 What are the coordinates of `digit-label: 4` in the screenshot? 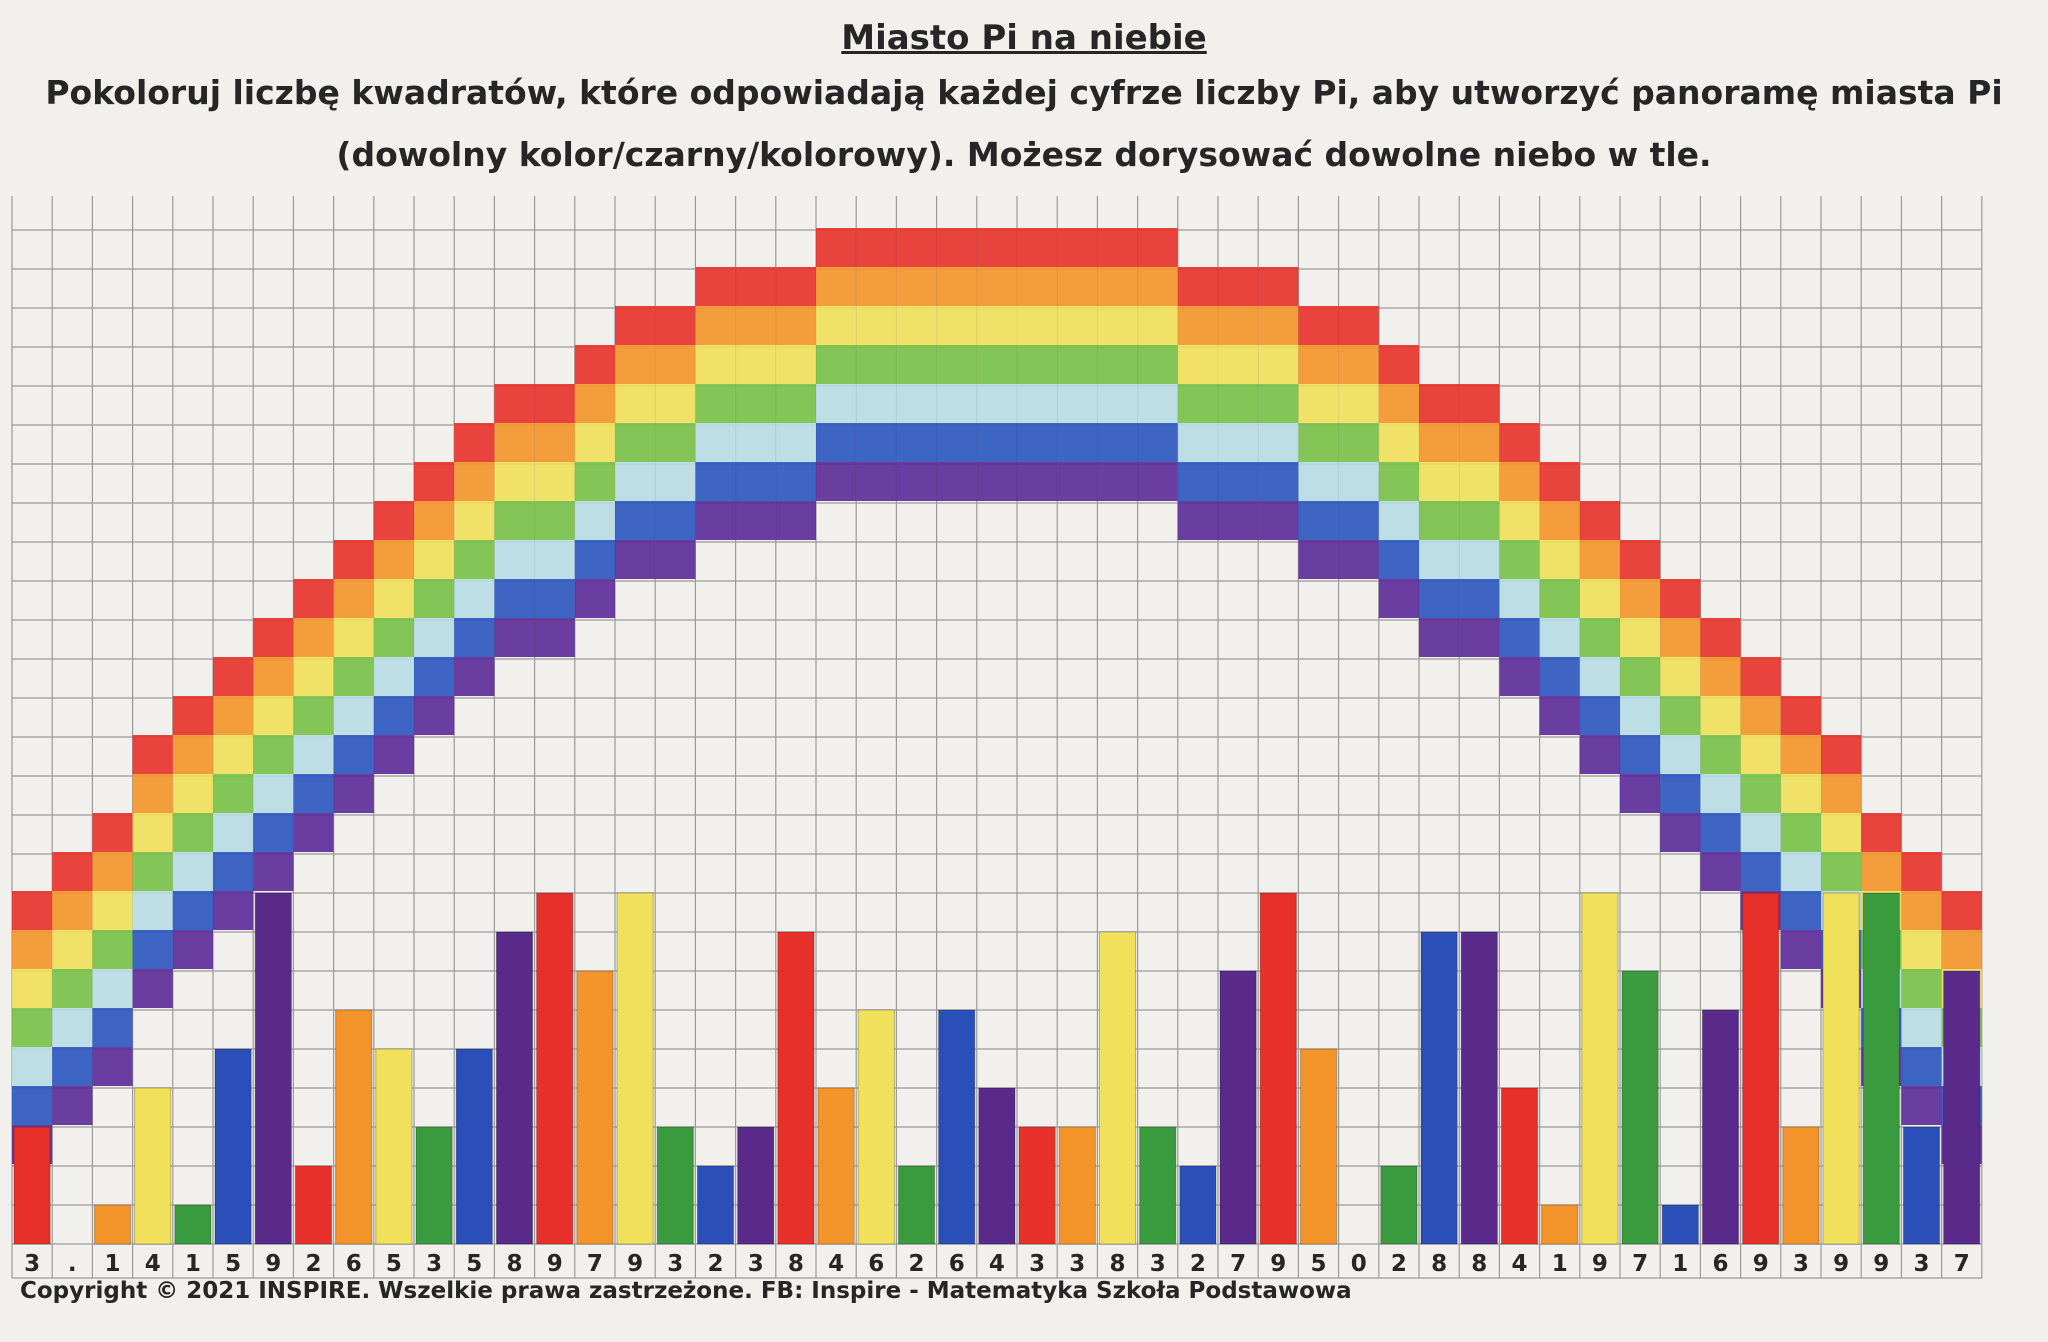 It's located at (1519, 1264).